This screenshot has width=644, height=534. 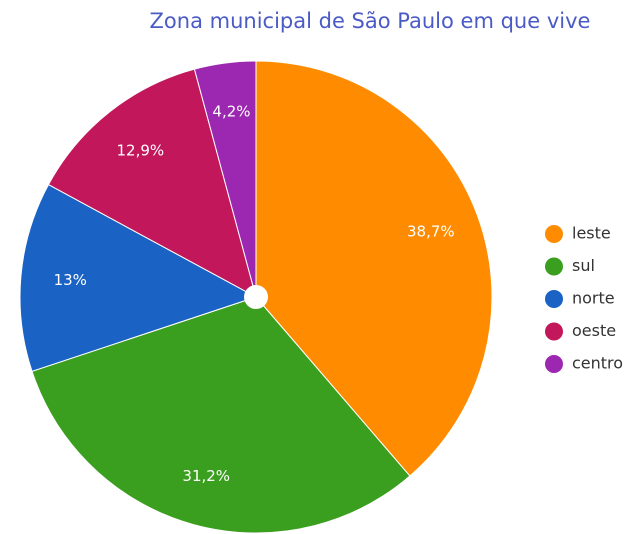 What do you see at coordinates (141, 150) in the screenshot?
I see `slice-label: 12,9%` at bounding box center [141, 150].